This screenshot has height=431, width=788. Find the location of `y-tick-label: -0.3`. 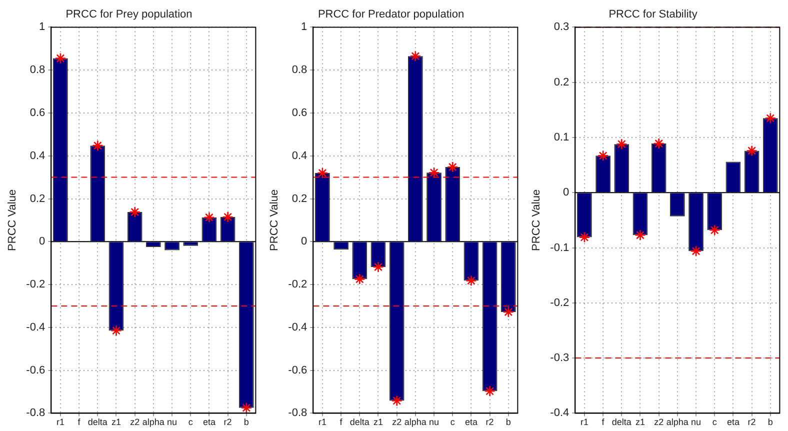

y-tick-label: -0.3 is located at coordinates (560, 358).